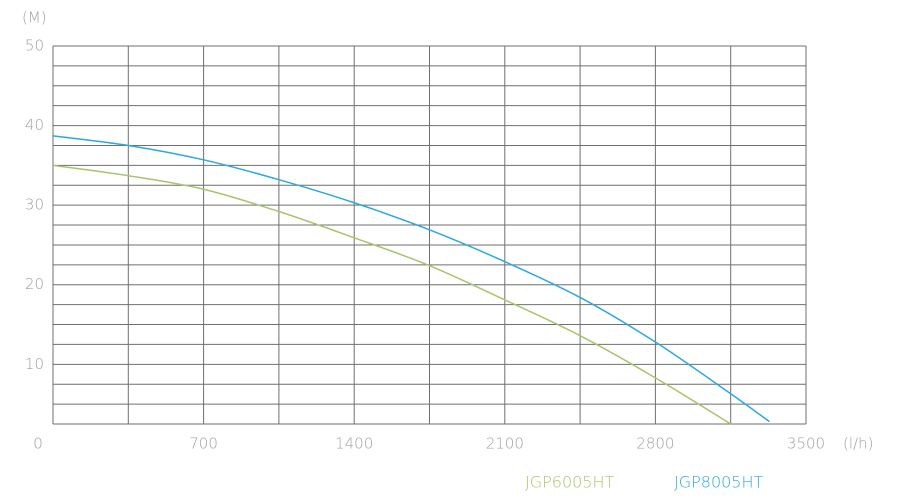 The width and height of the screenshot is (900, 500). Describe the element at coordinates (570, 482) in the screenshot. I see `legend-entry: JGP6005HT` at that location.